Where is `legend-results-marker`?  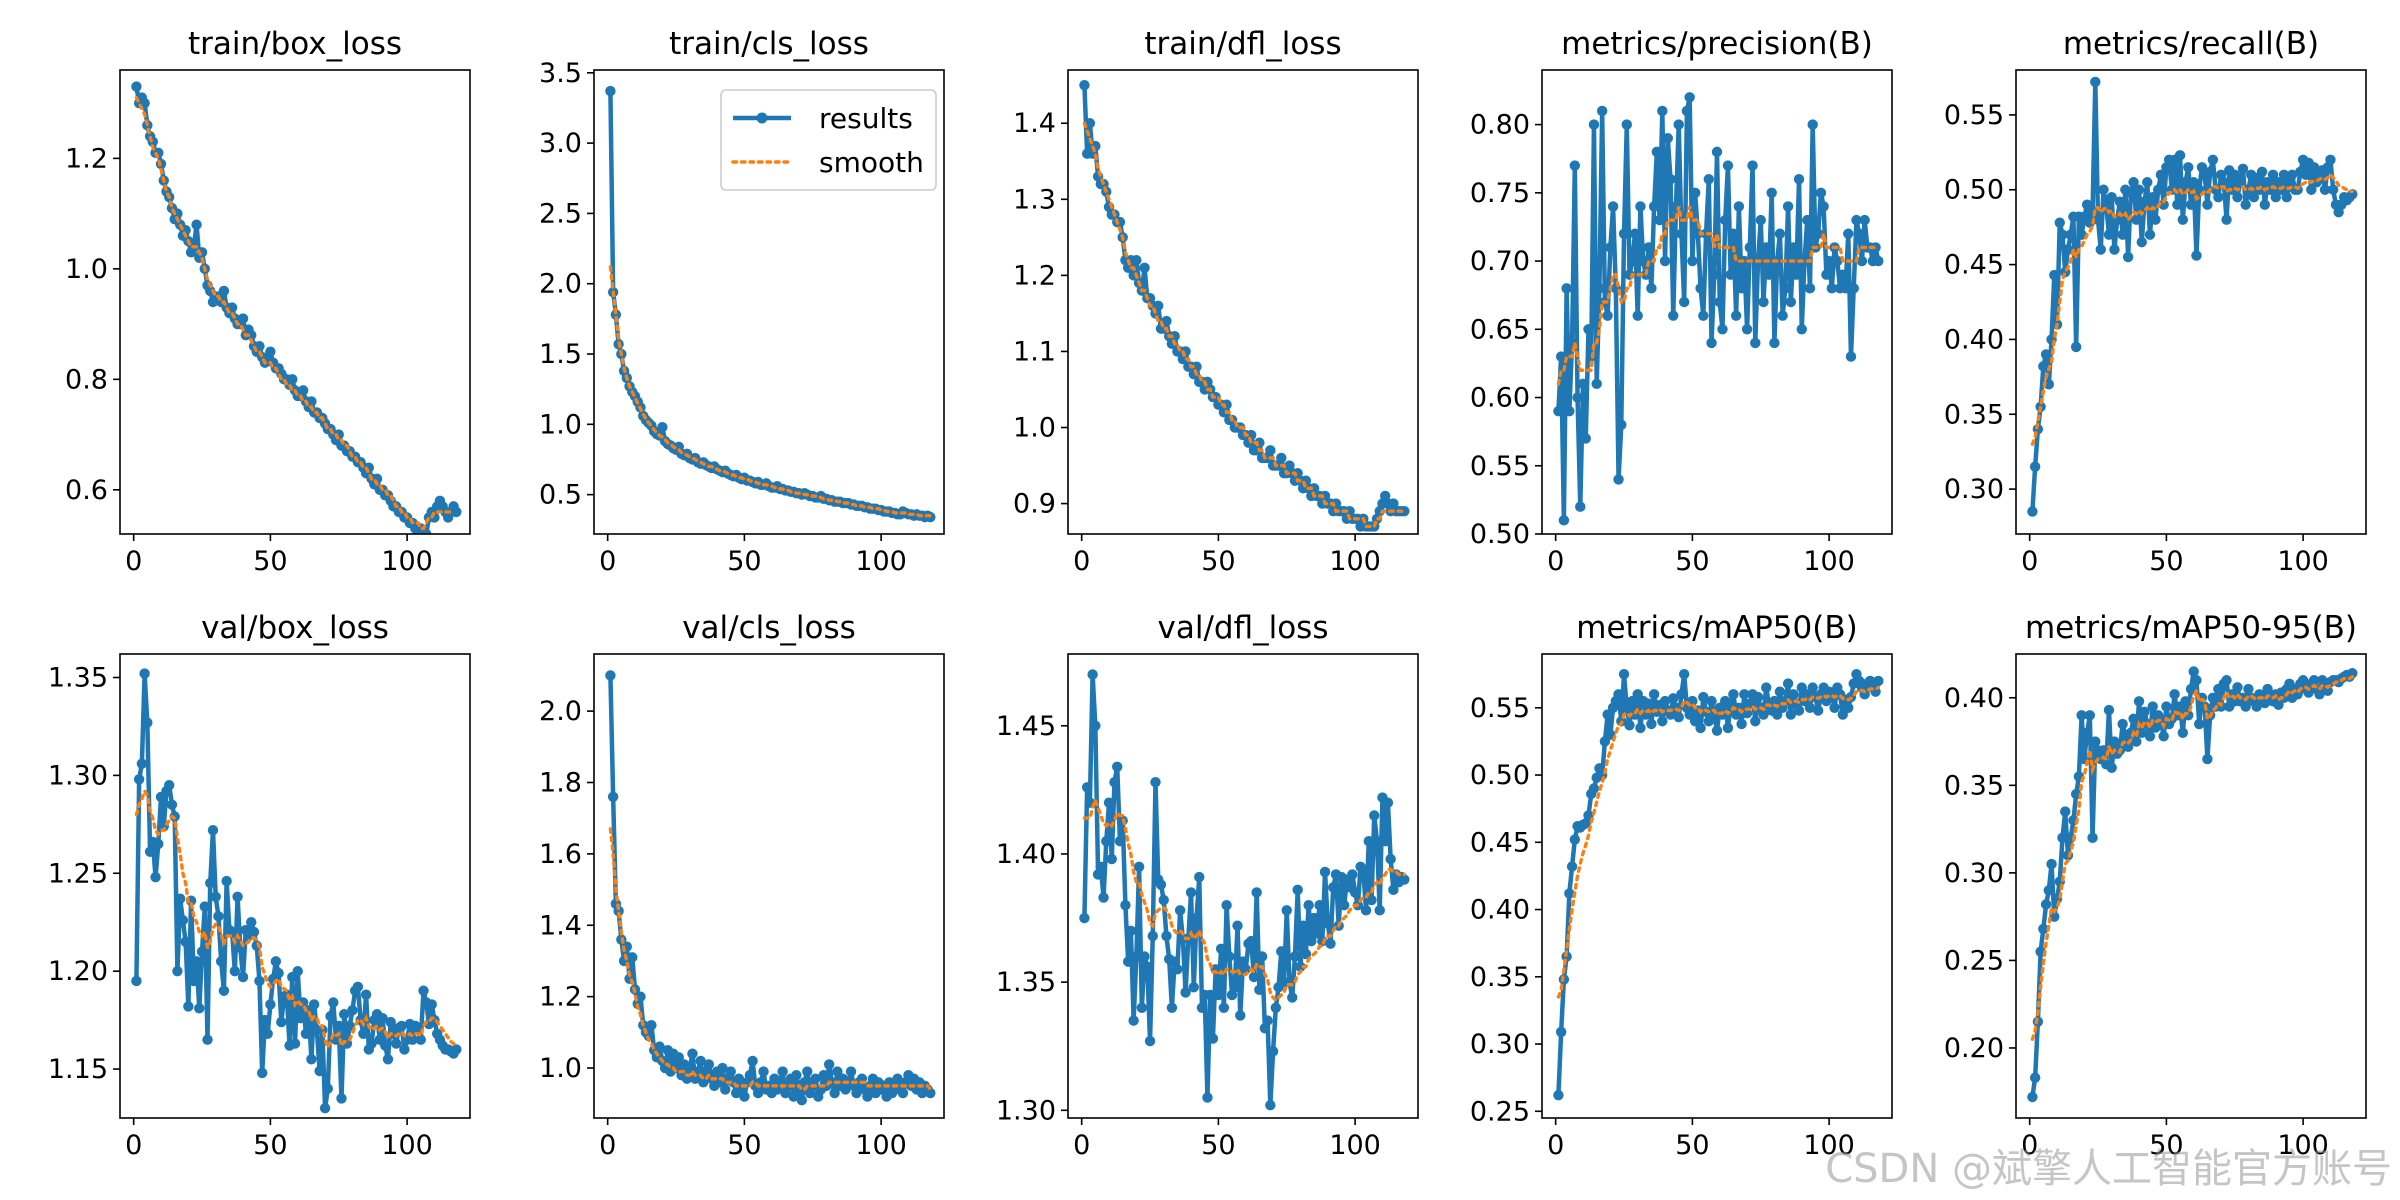
legend-results-marker is located at coordinates (762, 118).